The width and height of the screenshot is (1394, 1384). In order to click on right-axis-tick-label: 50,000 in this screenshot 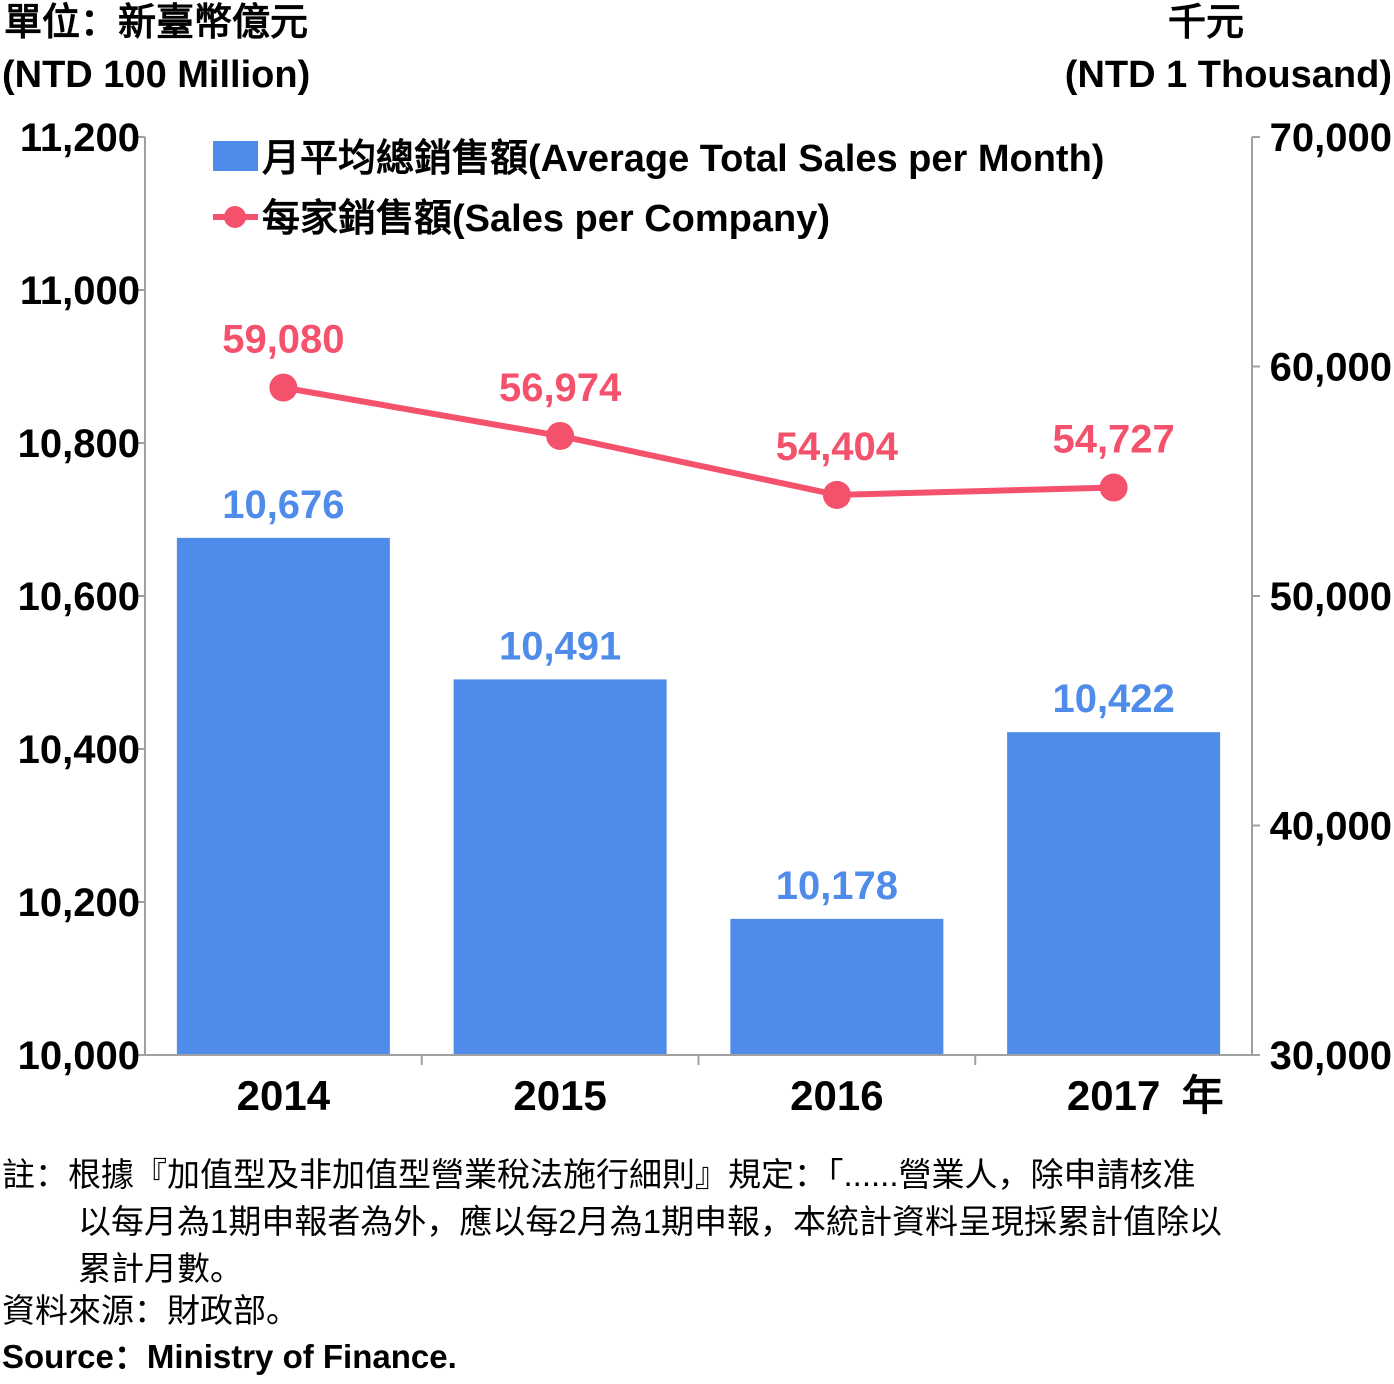, I will do `click(1331, 597)`.